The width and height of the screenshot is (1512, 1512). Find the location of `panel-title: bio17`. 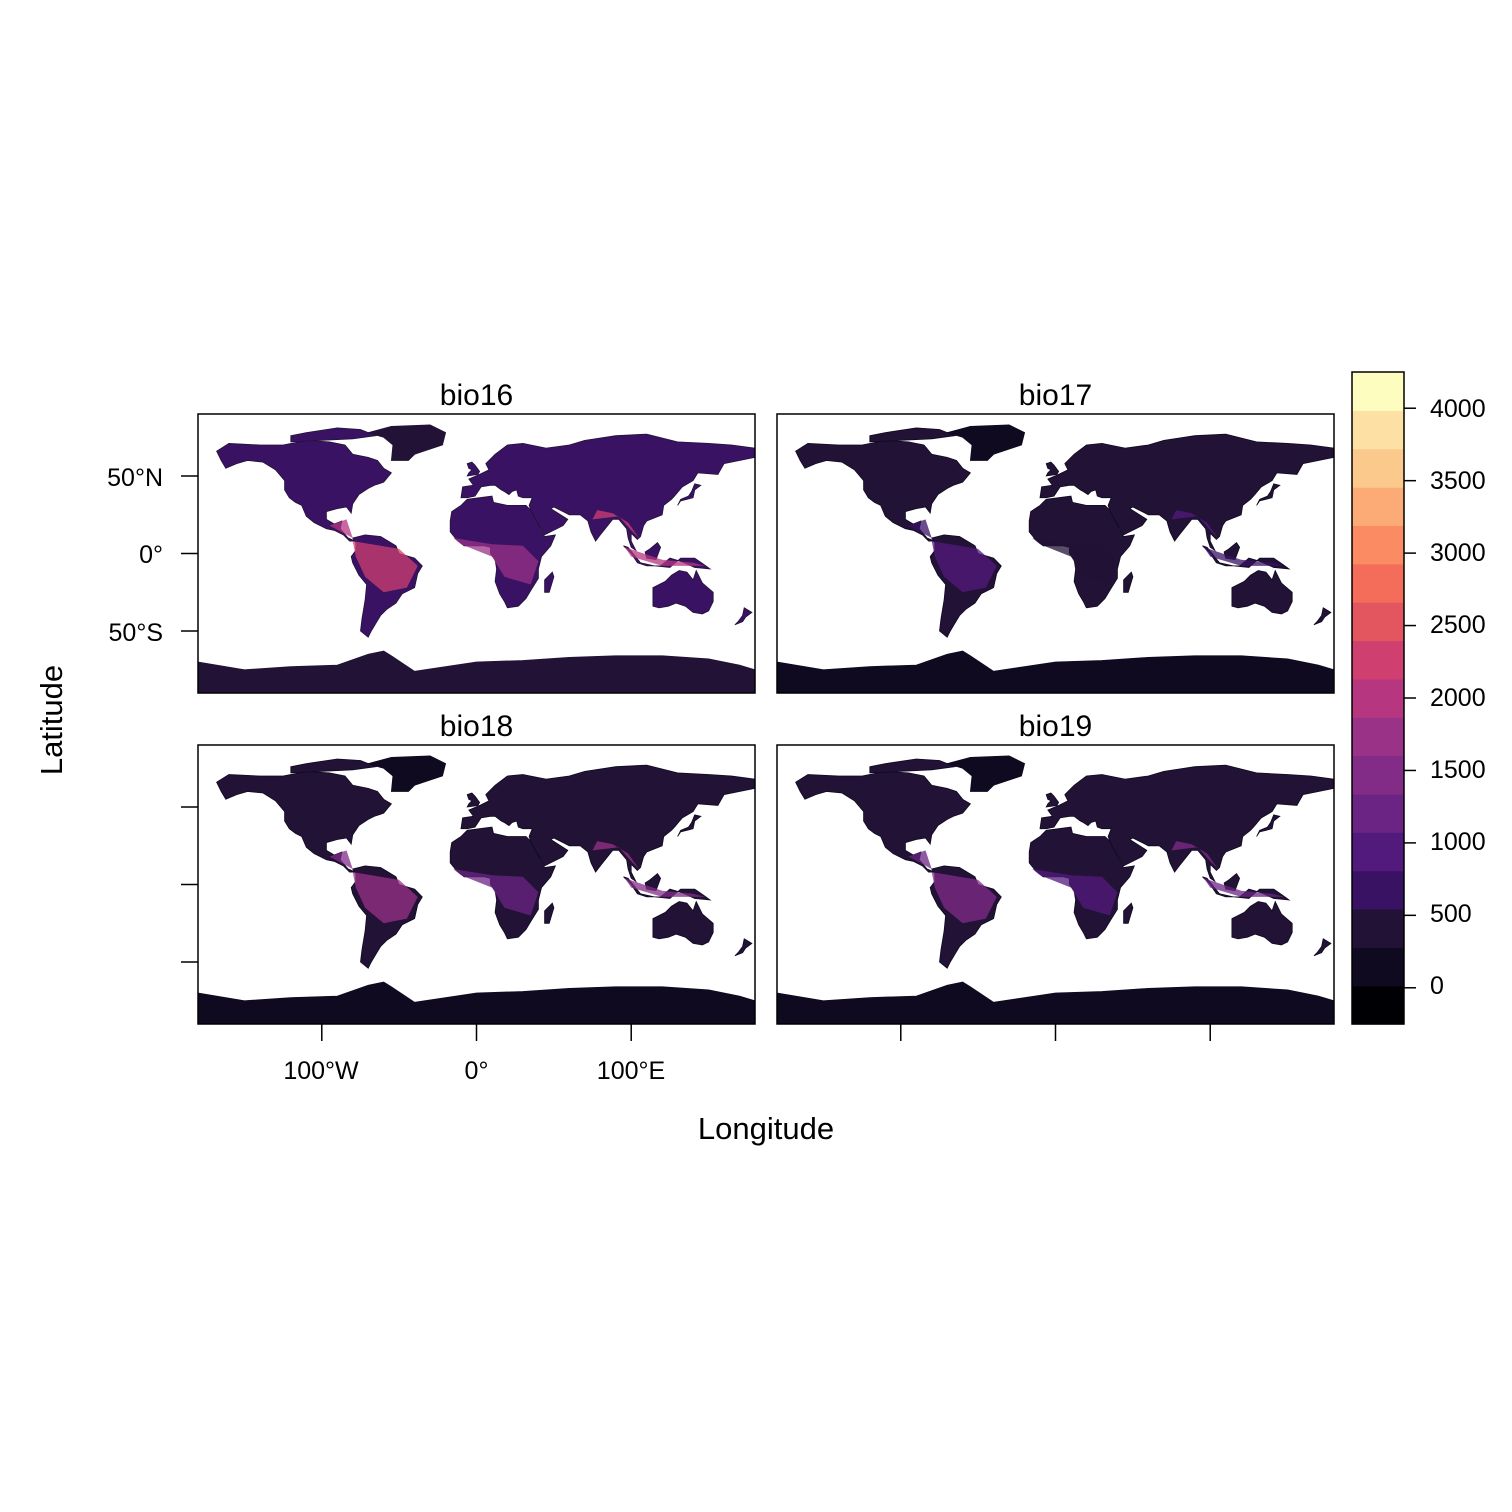

panel-title: bio17 is located at coordinates (1055, 395).